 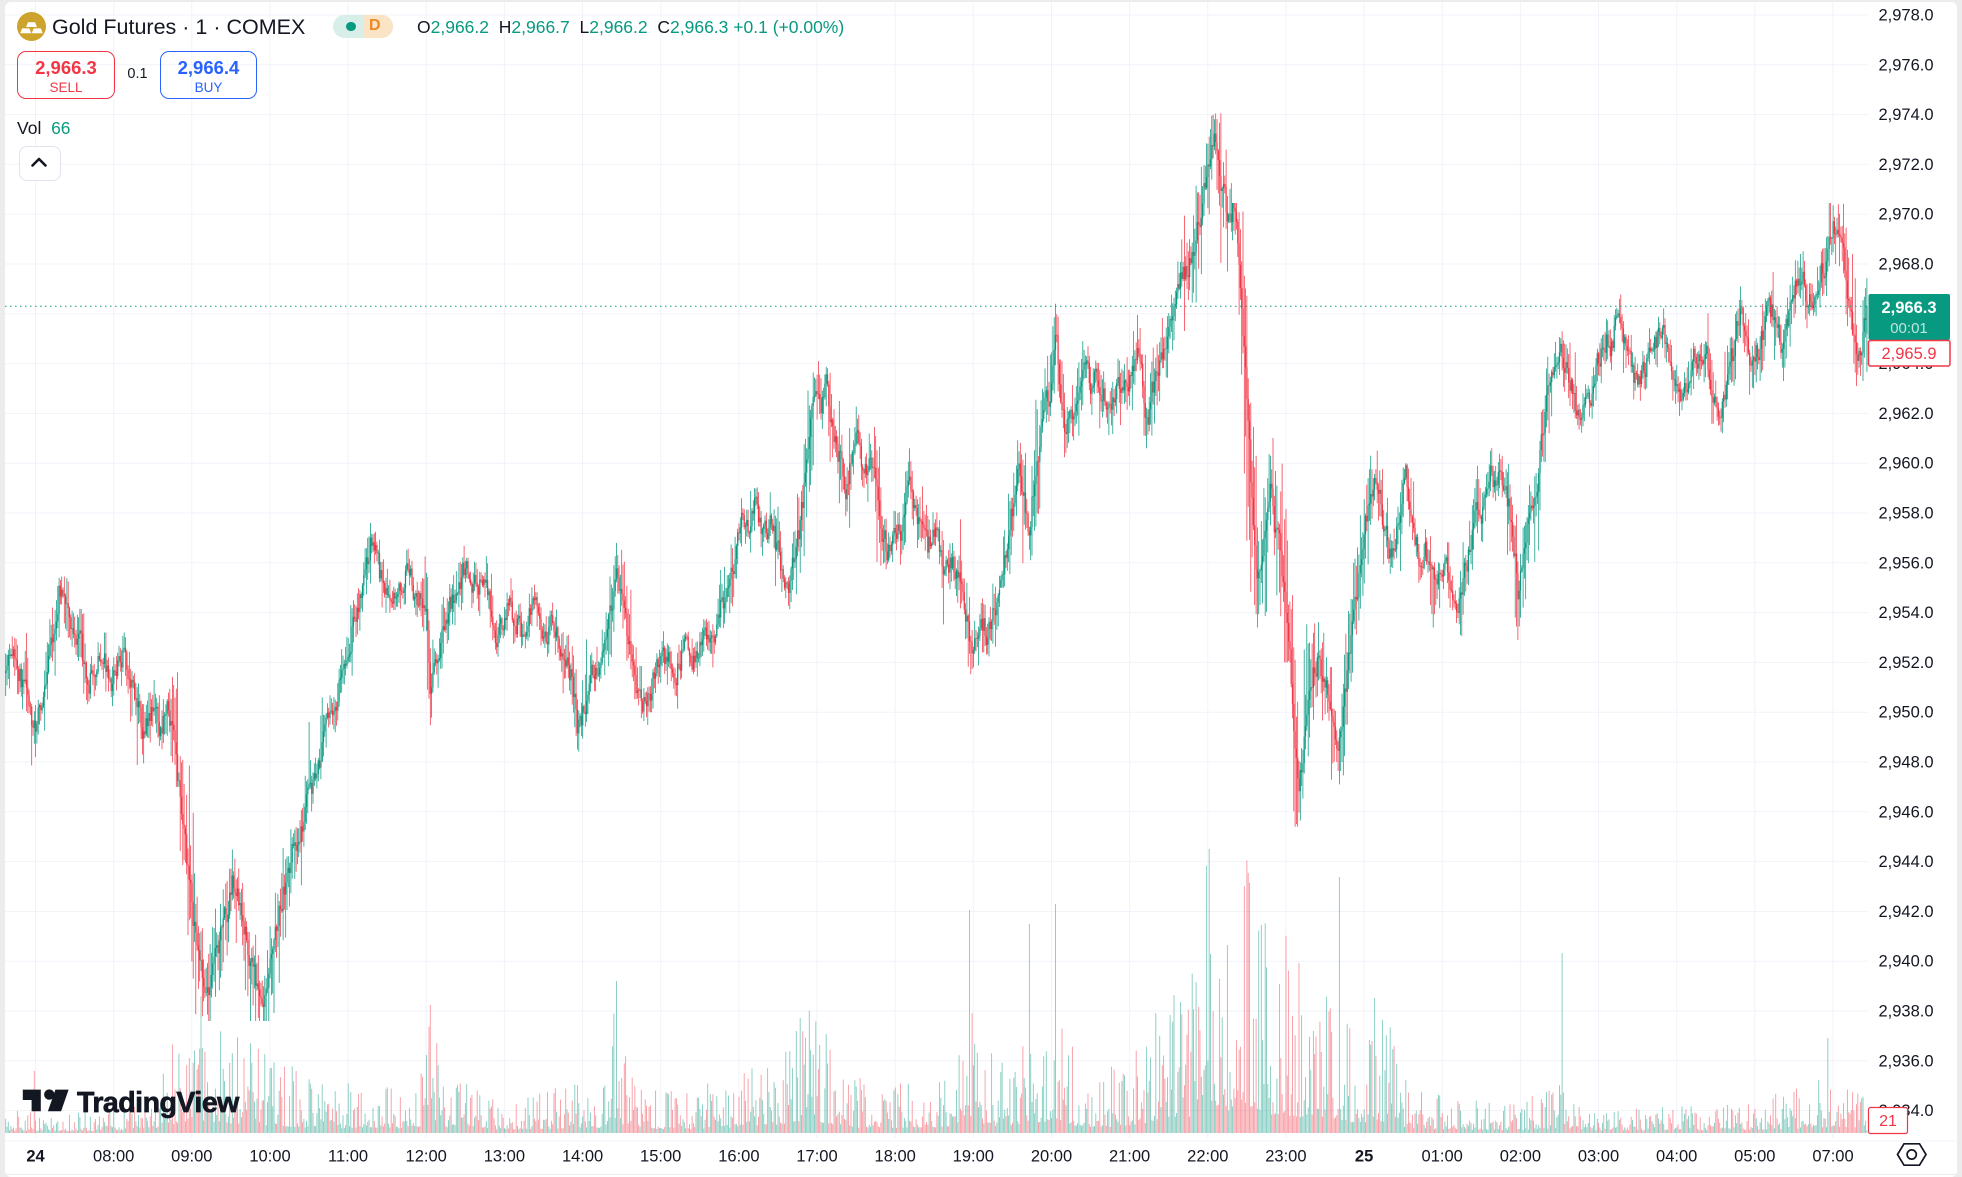 I want to click on svg-text: 2,958.0, so click(x=1906, y=514).